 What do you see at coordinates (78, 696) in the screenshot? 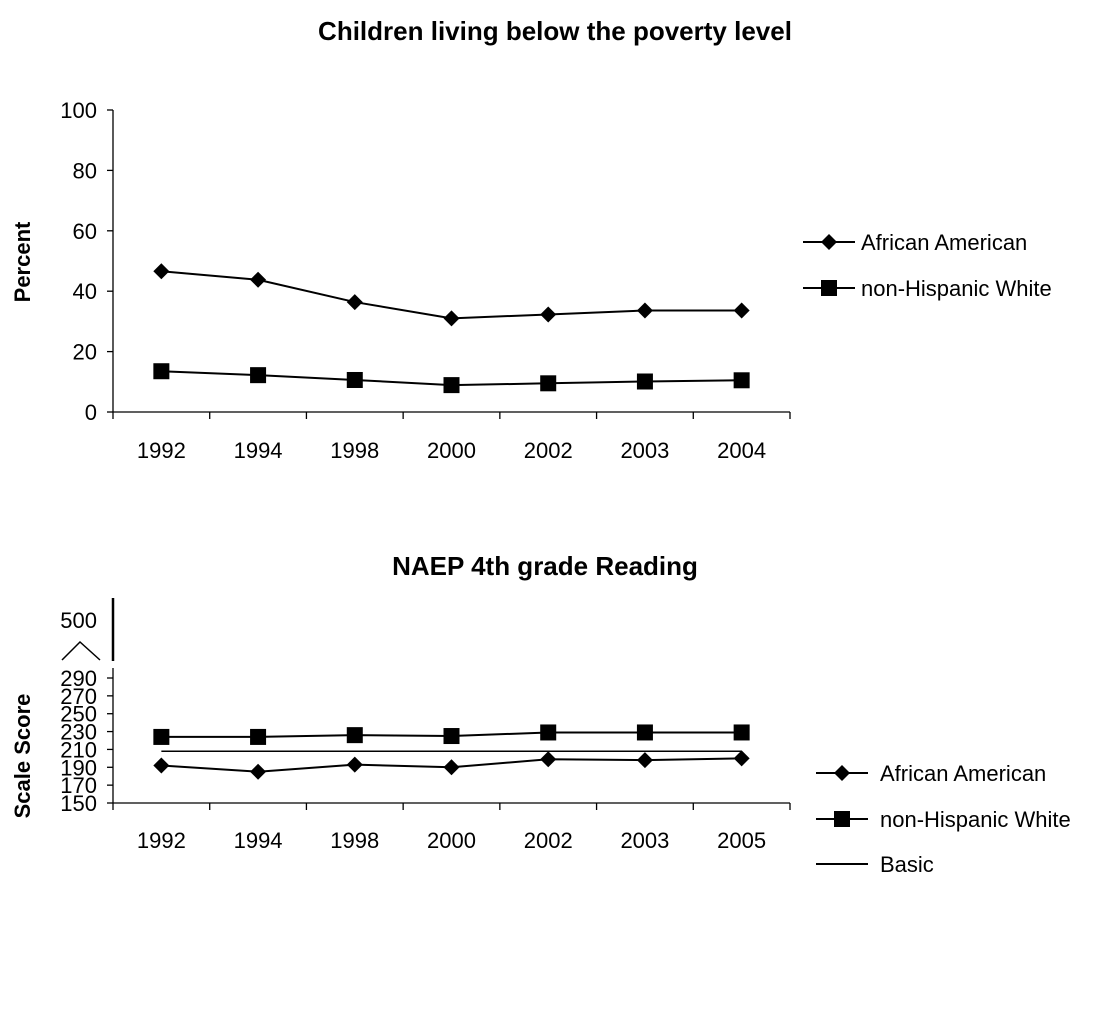
I see `y-tick-label: 270` at bounding box center [78, 696].